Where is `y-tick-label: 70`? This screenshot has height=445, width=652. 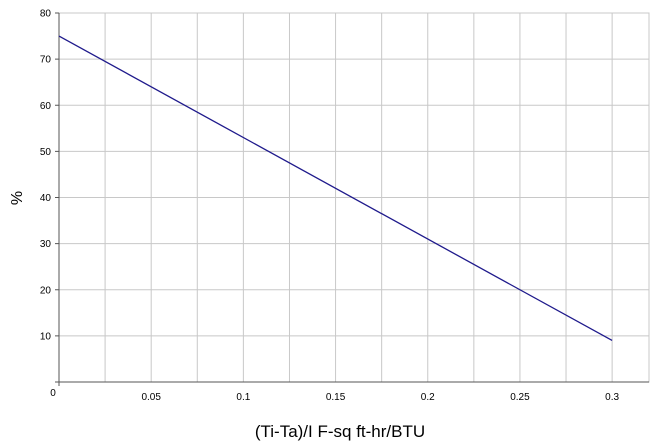
y-tick-label: 70 is located at coordinates (46, 60).